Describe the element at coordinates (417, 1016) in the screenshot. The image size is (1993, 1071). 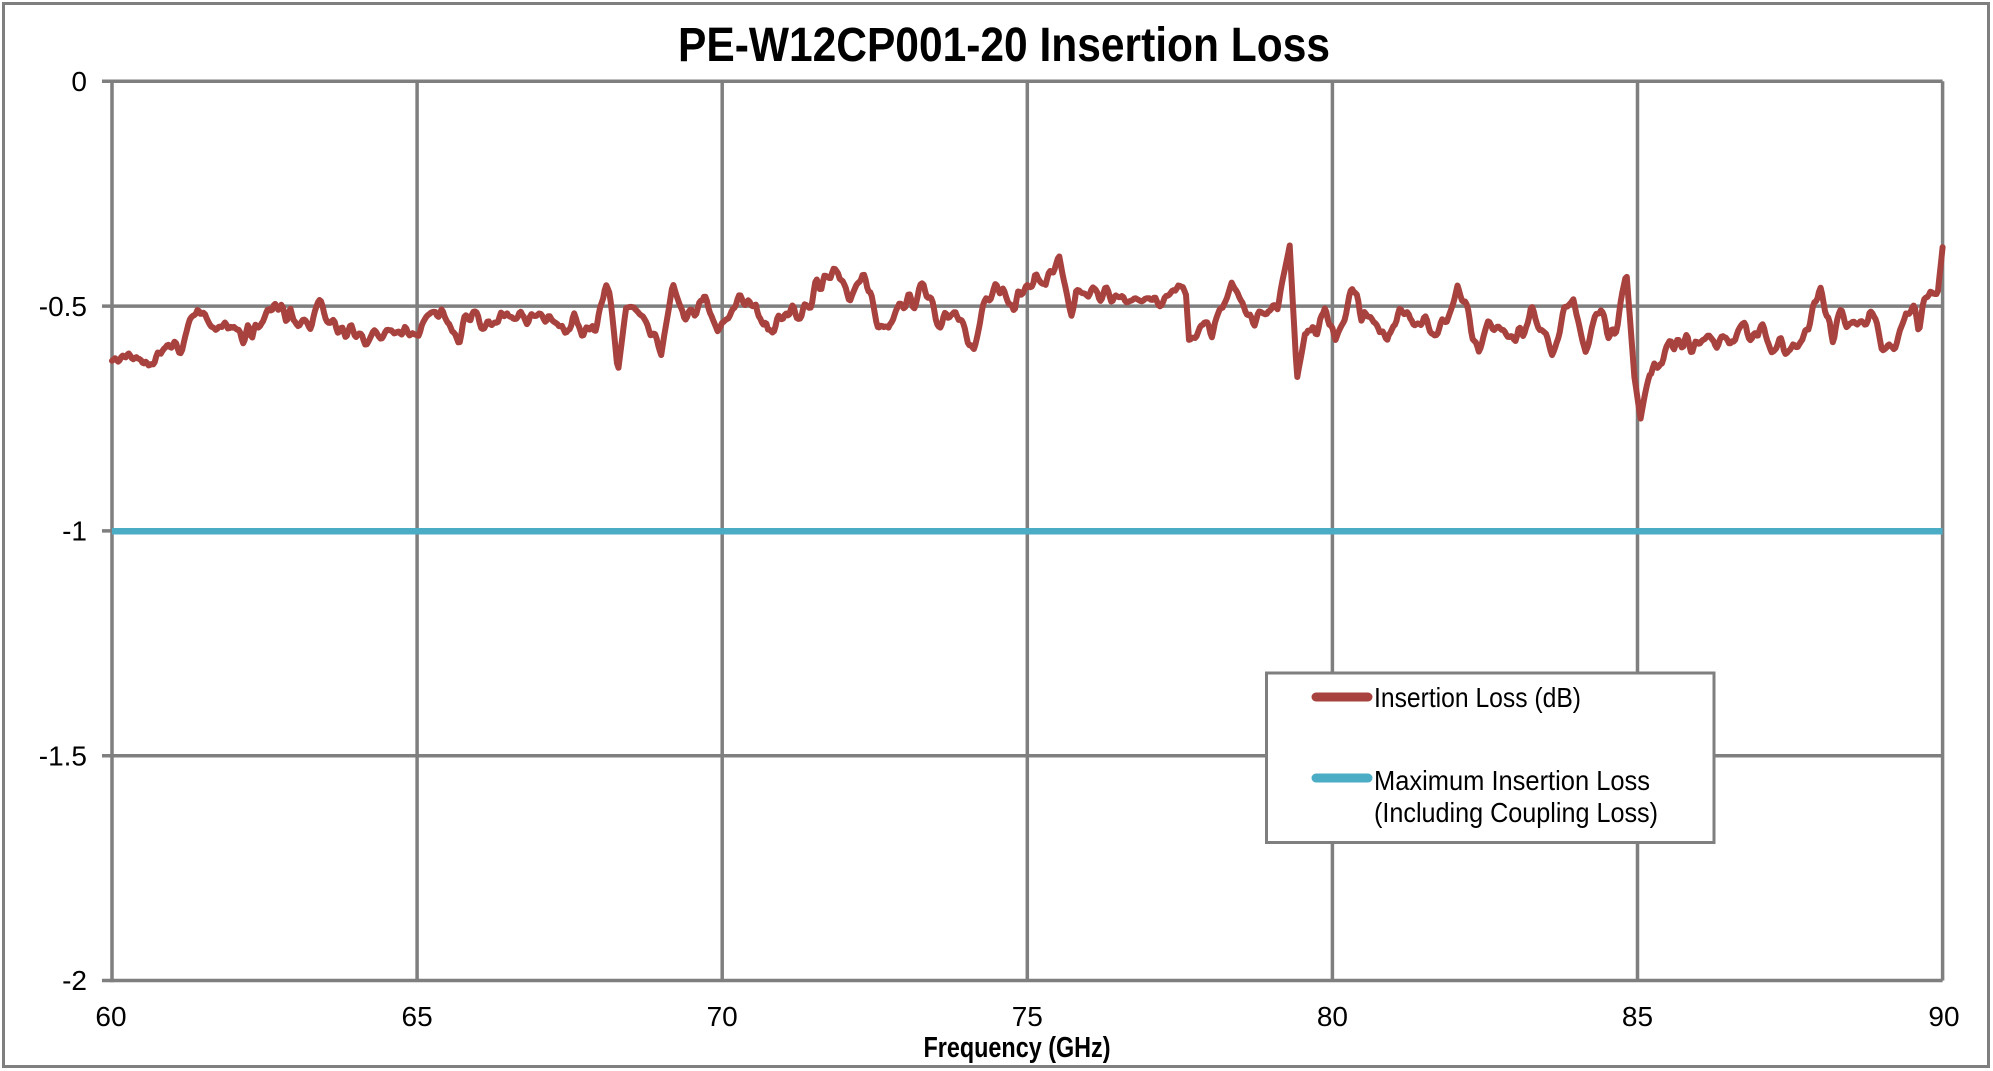
I see `svg-text: 65` at that location.